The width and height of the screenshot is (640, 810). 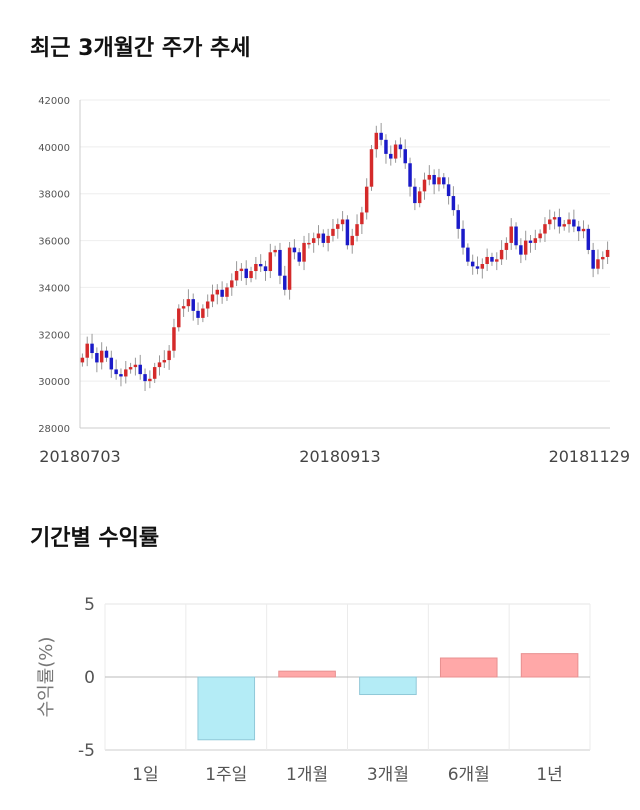 I want to click on category-label: 1주일, so click(x=226, y=775).